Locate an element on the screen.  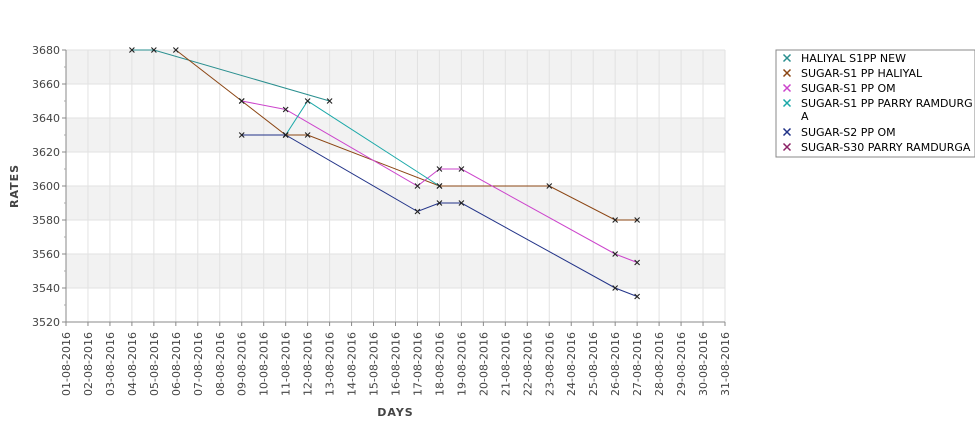
x-tick-label: 18-08-2016 is located at coordinates (439, 364).